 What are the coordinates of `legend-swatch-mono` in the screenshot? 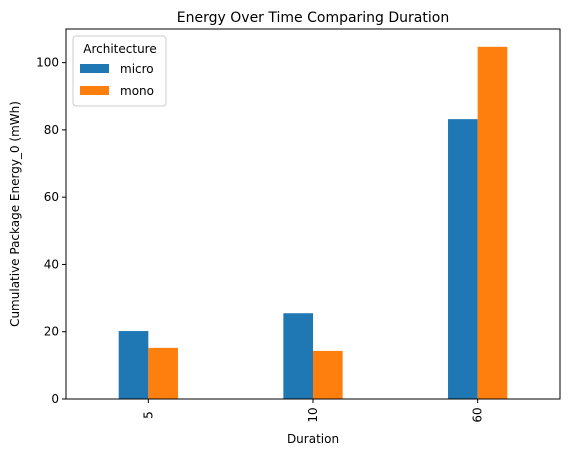 It's located at (94, 90).